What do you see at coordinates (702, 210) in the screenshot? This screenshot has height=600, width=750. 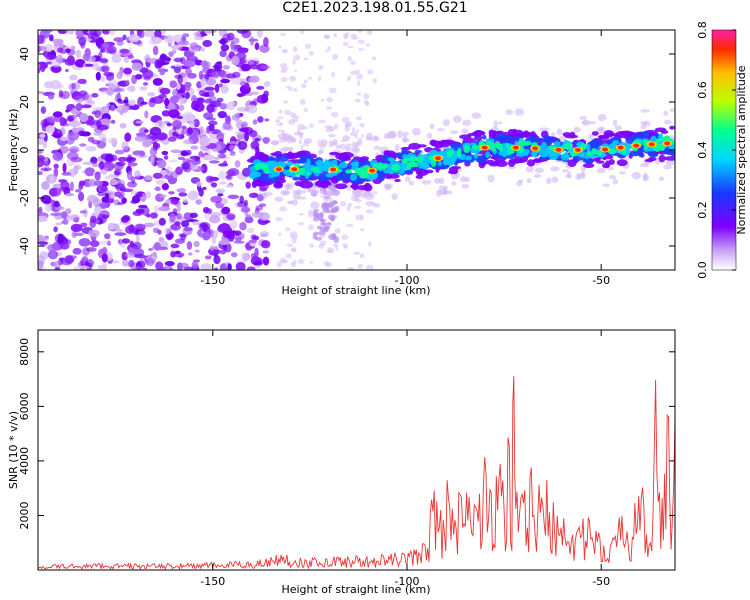 I see `colorbar-tick-label: 0.2` at bounding box center [702, 210].